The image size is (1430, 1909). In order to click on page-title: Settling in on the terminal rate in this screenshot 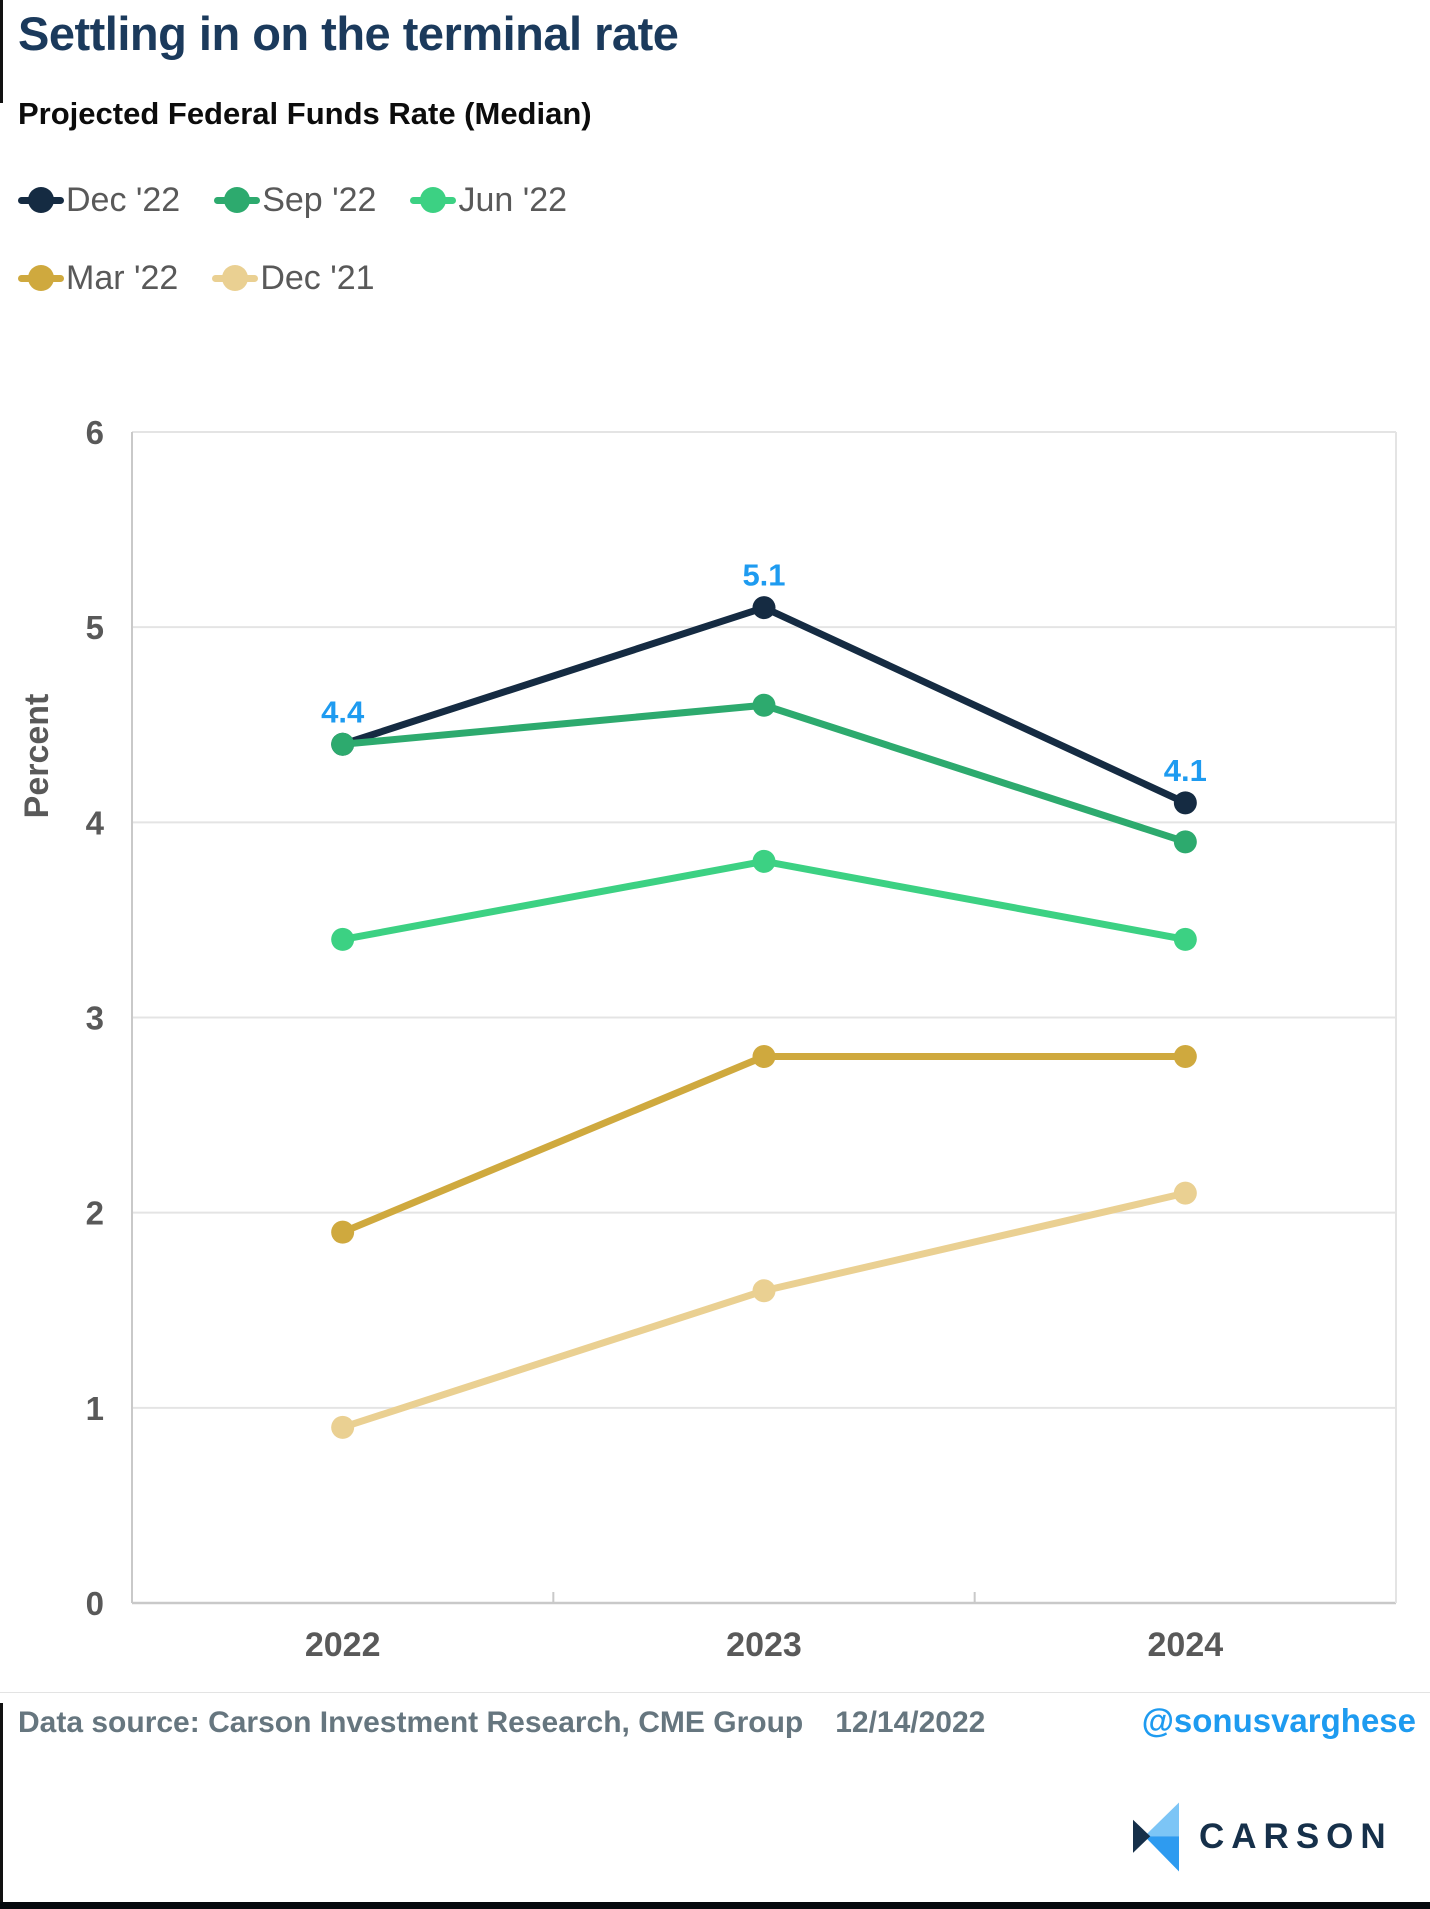, I will do `click(348, 33)`.